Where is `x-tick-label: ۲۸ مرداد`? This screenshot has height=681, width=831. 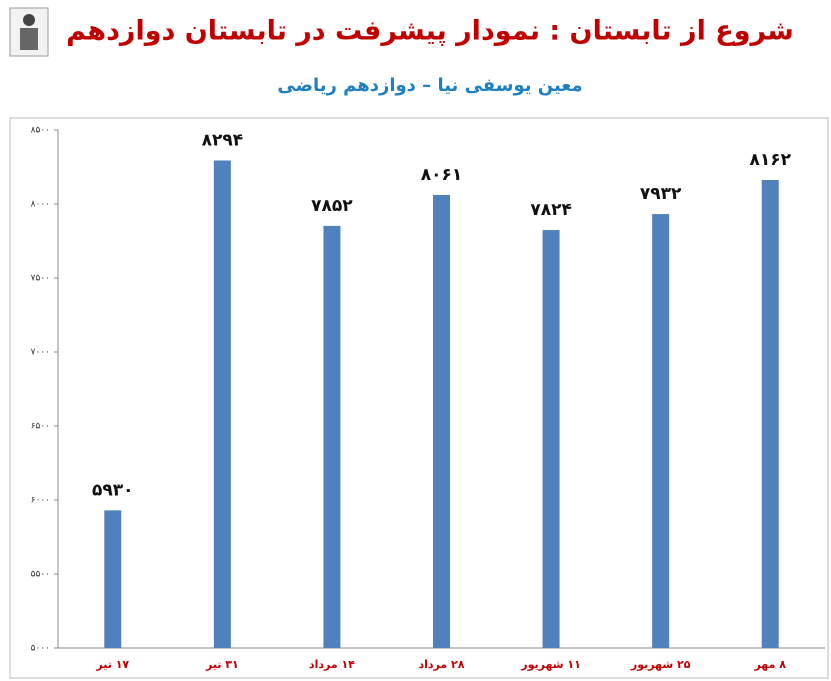 x-tick-label: ۲۸ مرداد is located at coordinates (442, 664).